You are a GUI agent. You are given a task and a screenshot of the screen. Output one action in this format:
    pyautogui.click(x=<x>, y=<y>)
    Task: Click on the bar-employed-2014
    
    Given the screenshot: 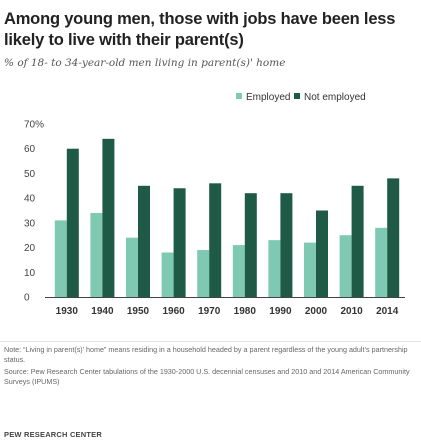 What is the action you would take?
    pyautogui.click(x=381, y=262)
    